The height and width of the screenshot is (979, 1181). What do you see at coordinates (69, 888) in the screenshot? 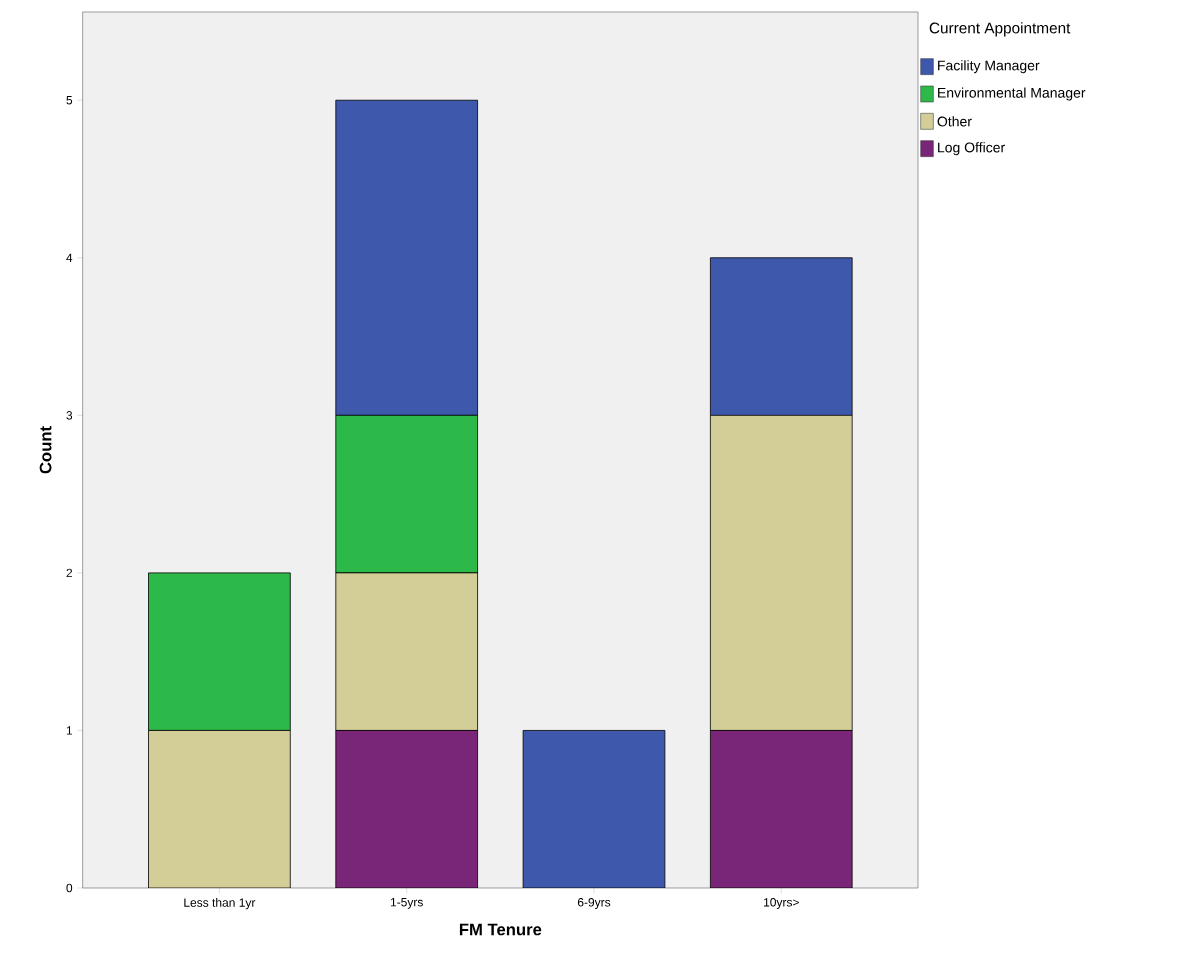
I see `y-tick-label: 0` at bounding box center [69, 888].